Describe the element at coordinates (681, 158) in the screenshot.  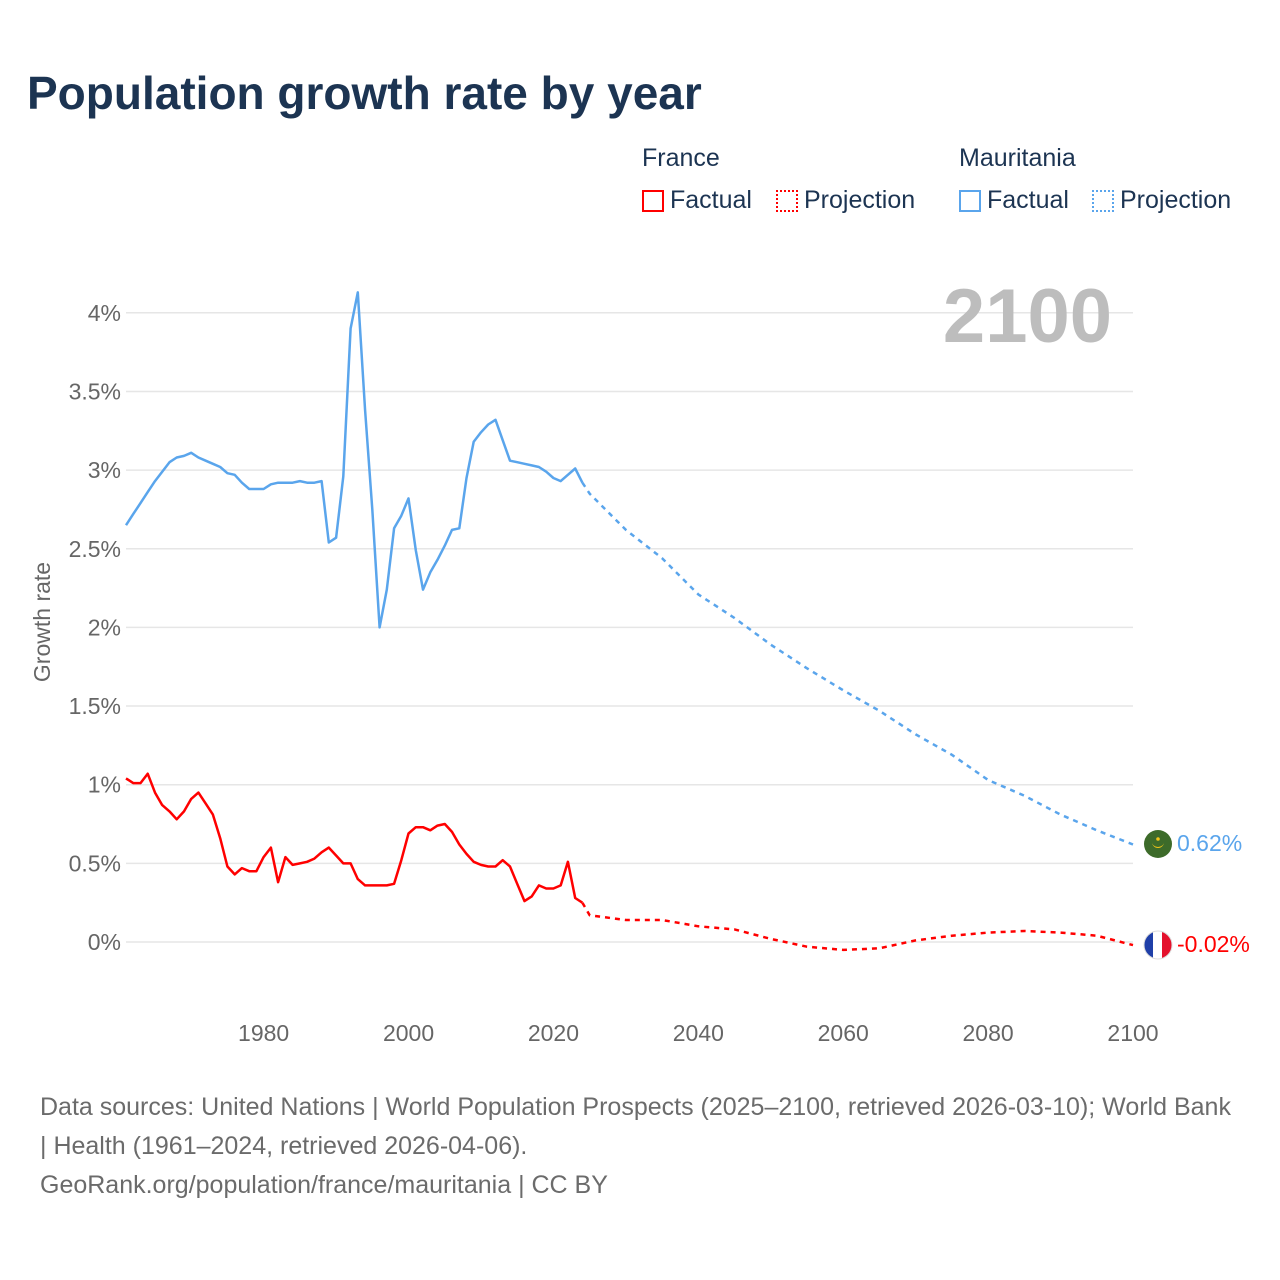
I see `legend-group-france: France` at that location.